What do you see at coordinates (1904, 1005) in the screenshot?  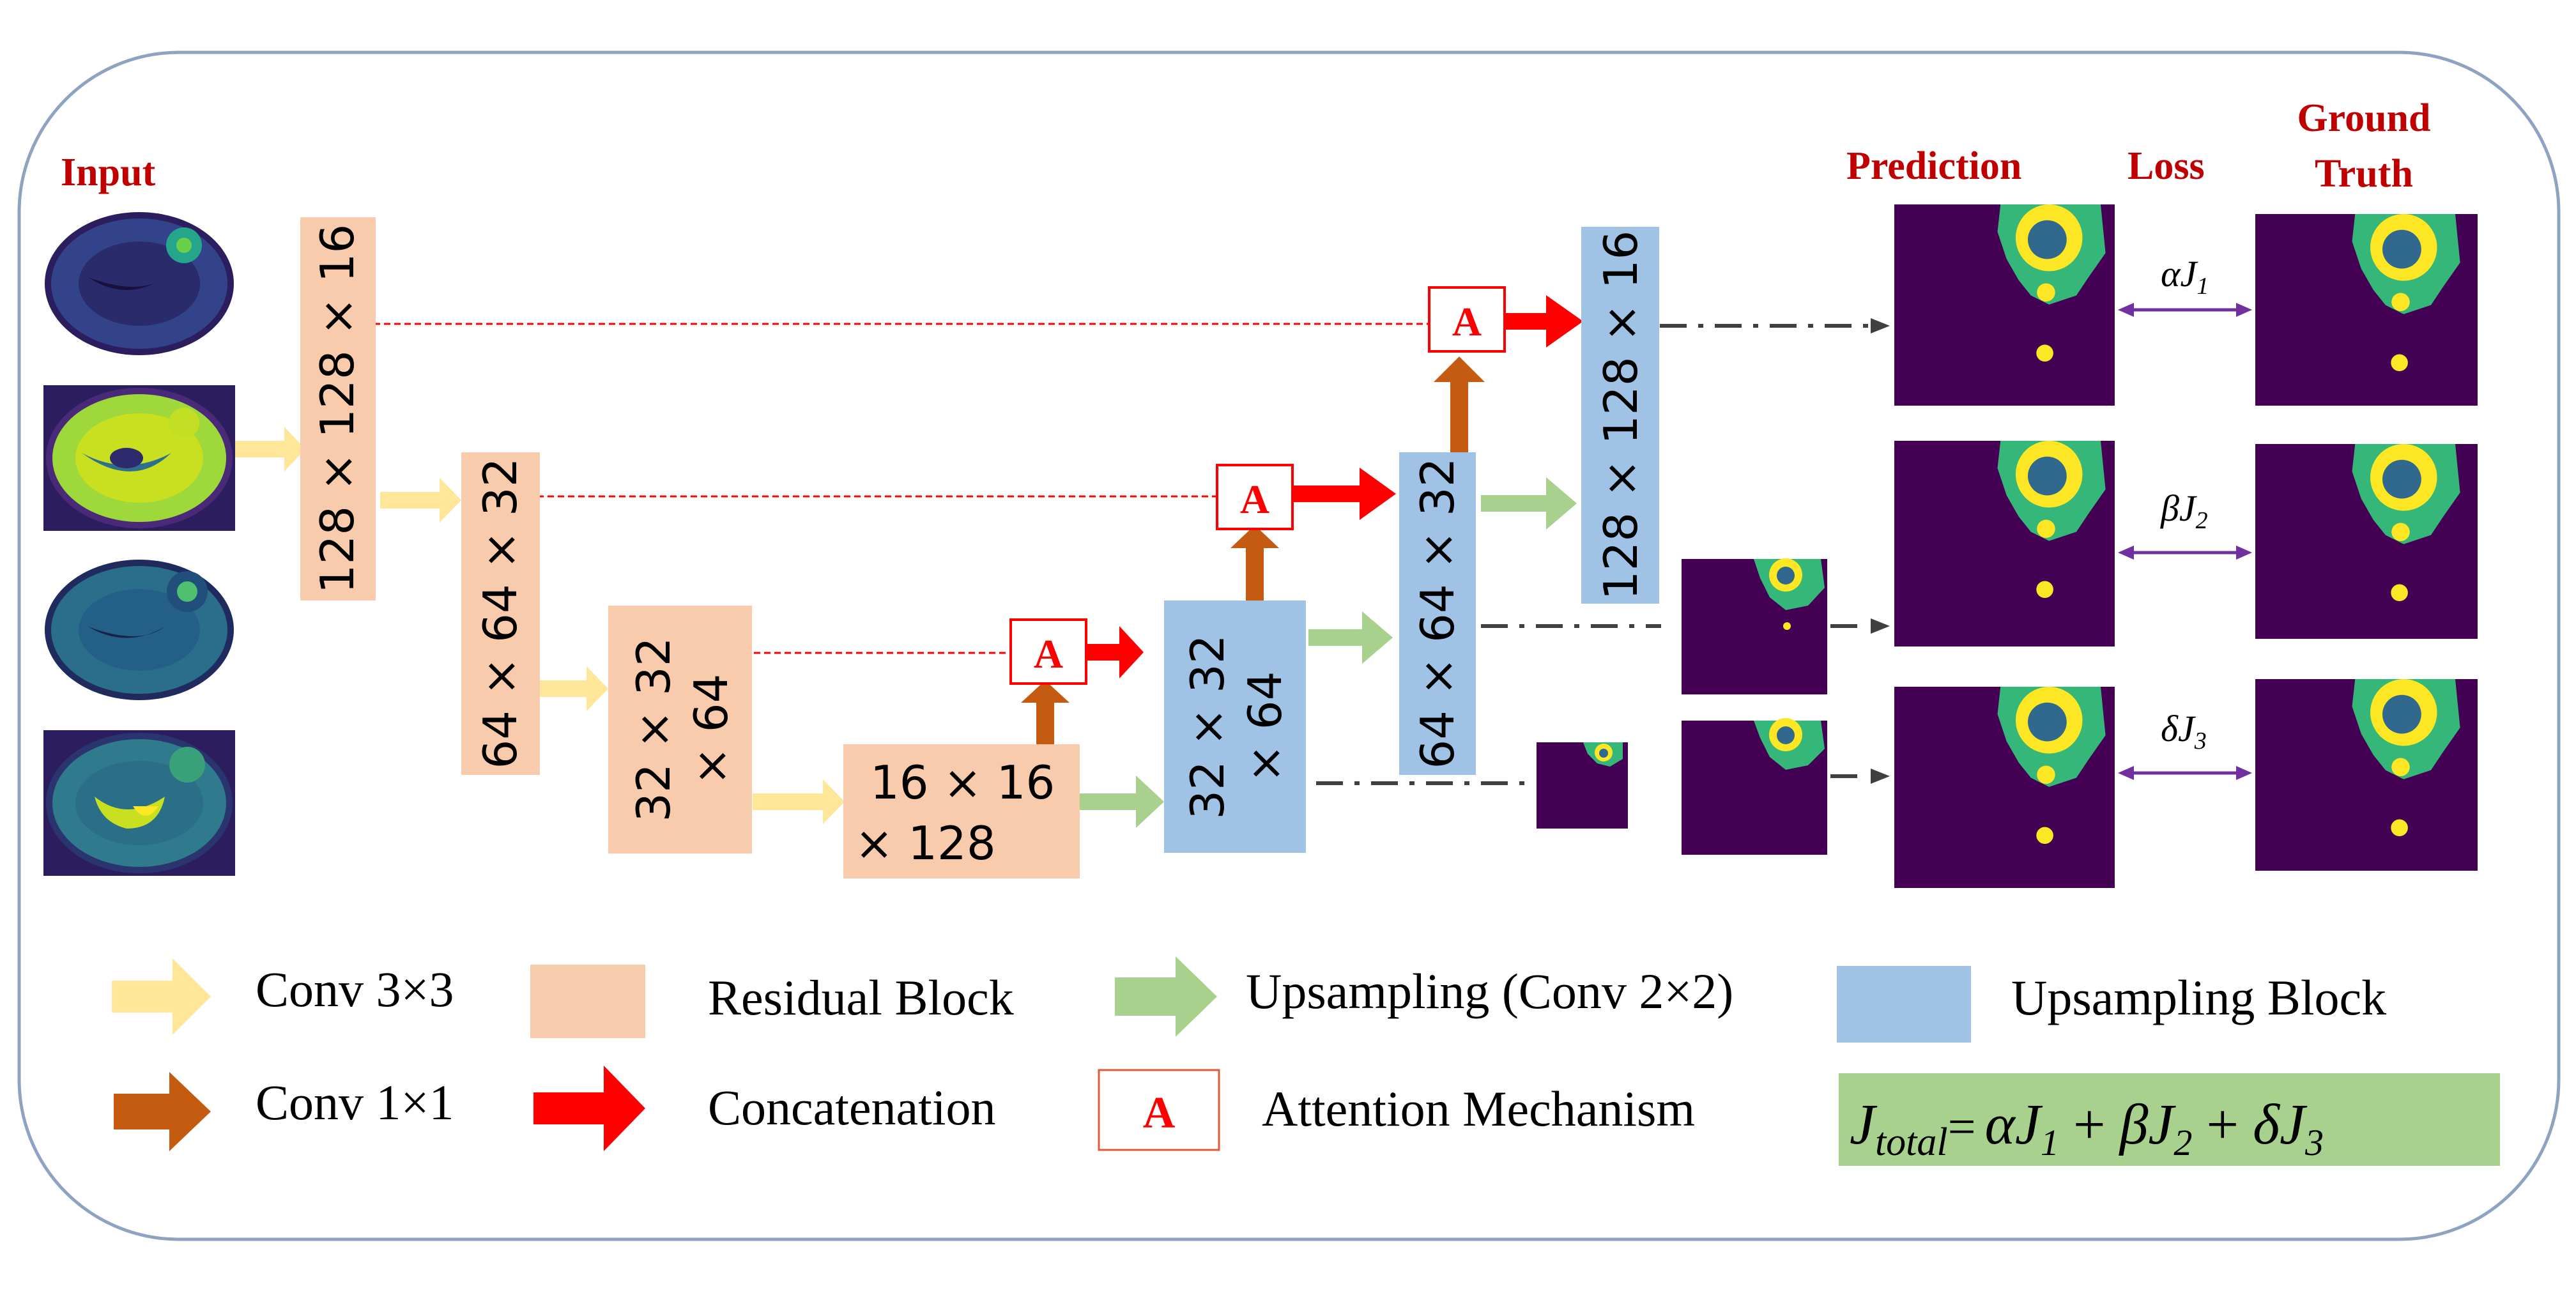 I see `legend-upblock-swatch` at bounding box center [1904, 1005].